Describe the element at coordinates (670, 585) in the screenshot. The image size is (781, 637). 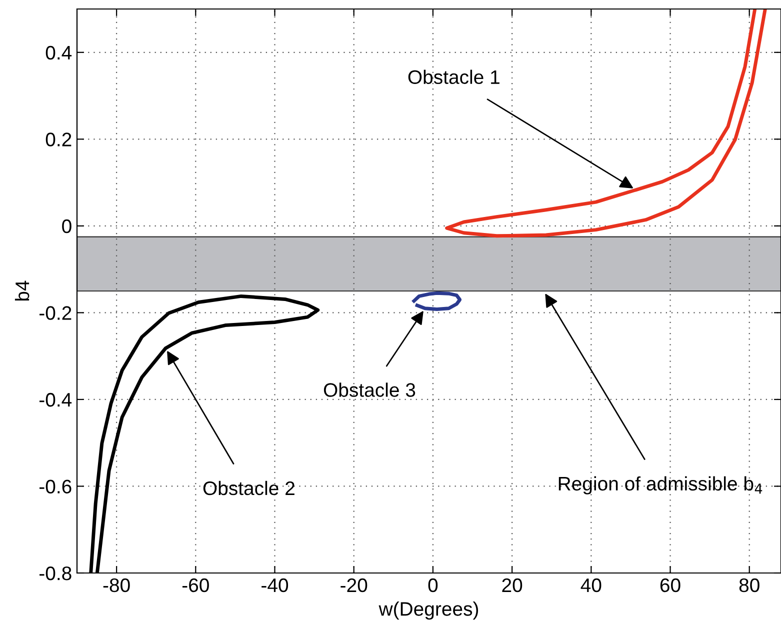
I see `x-tick-label: 60` at that location.